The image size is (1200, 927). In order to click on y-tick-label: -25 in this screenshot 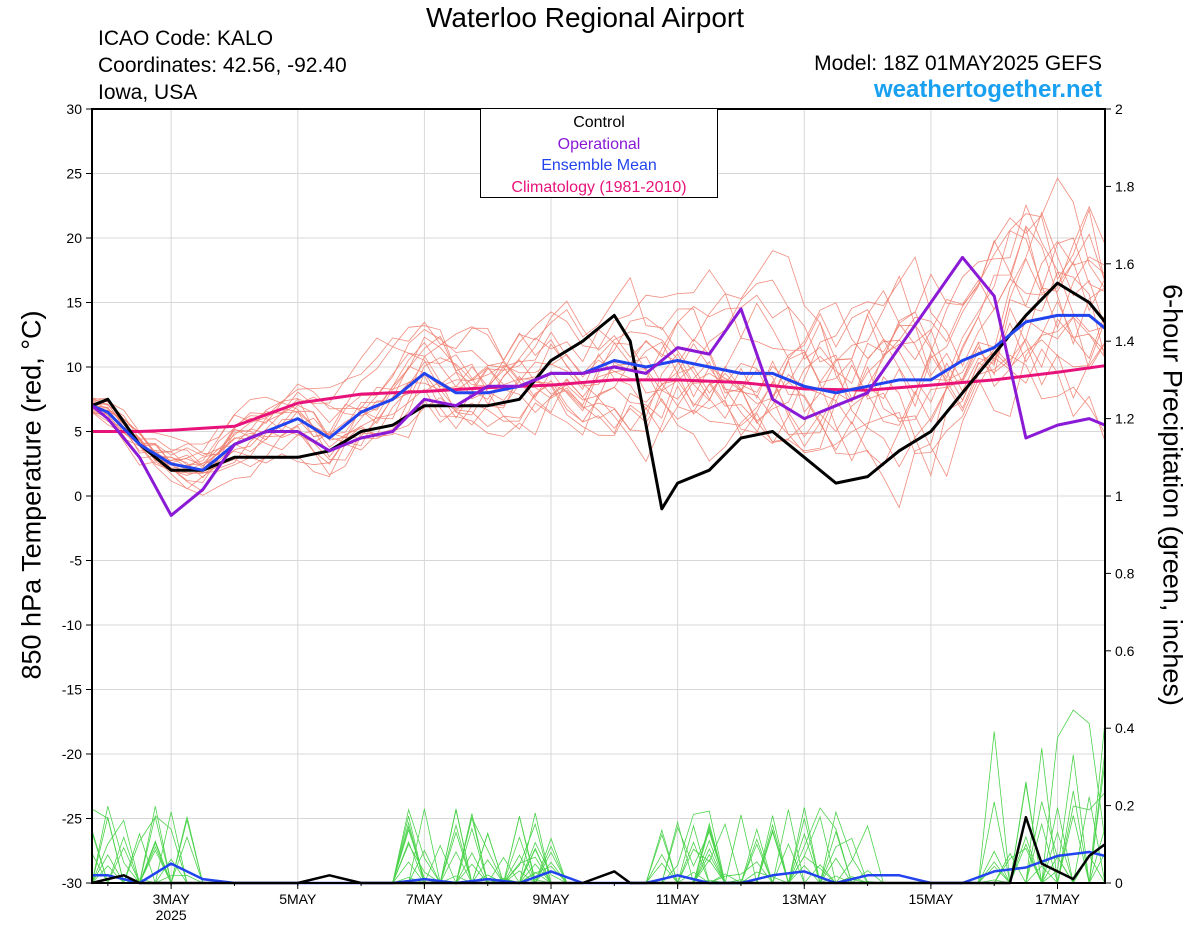, I will do `click(72, 819)`.